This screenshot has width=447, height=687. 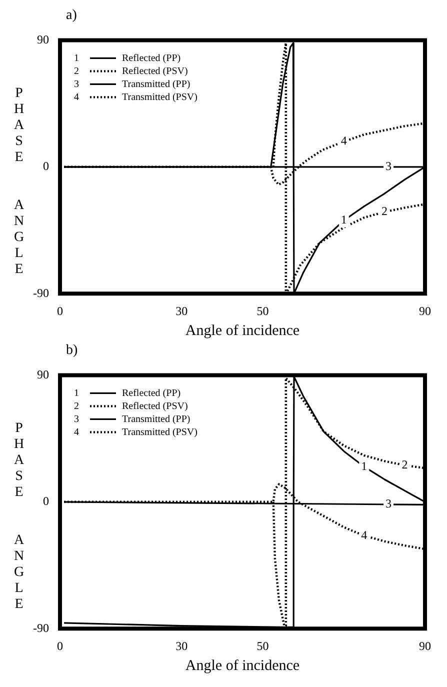 What do you see at coordinates (72, 351) in the screenshot?
I see `chart-title: b)` at bounding box center [72, 351].